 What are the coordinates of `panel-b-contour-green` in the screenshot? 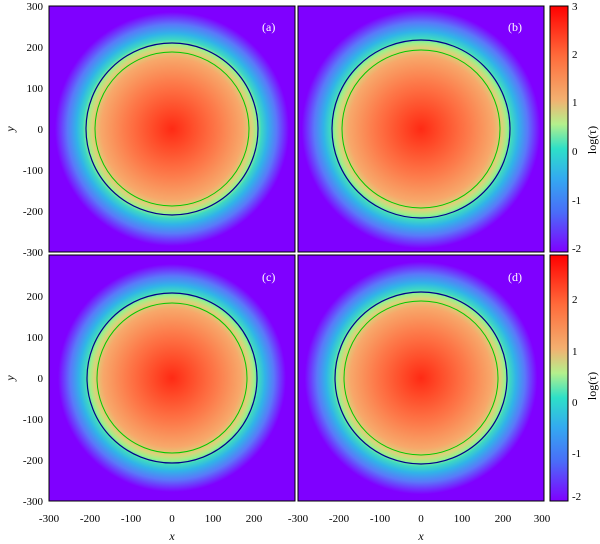 It's located at (421, 129).